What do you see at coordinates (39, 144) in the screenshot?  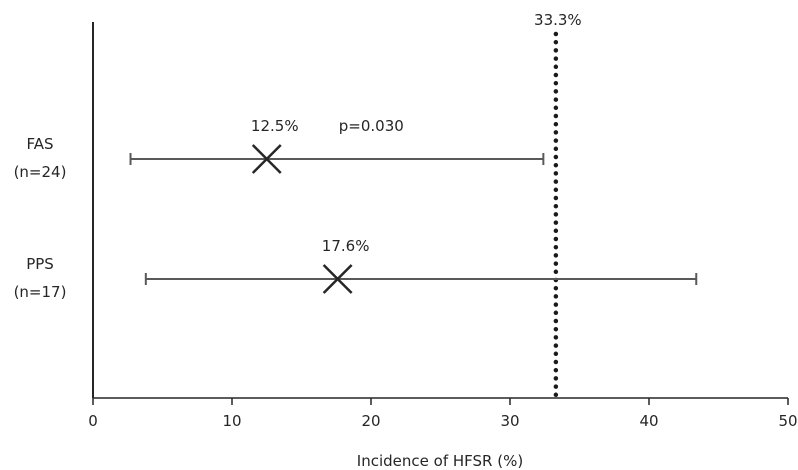 I see `category-label-name: FAS` at bounding box center [39, 144].